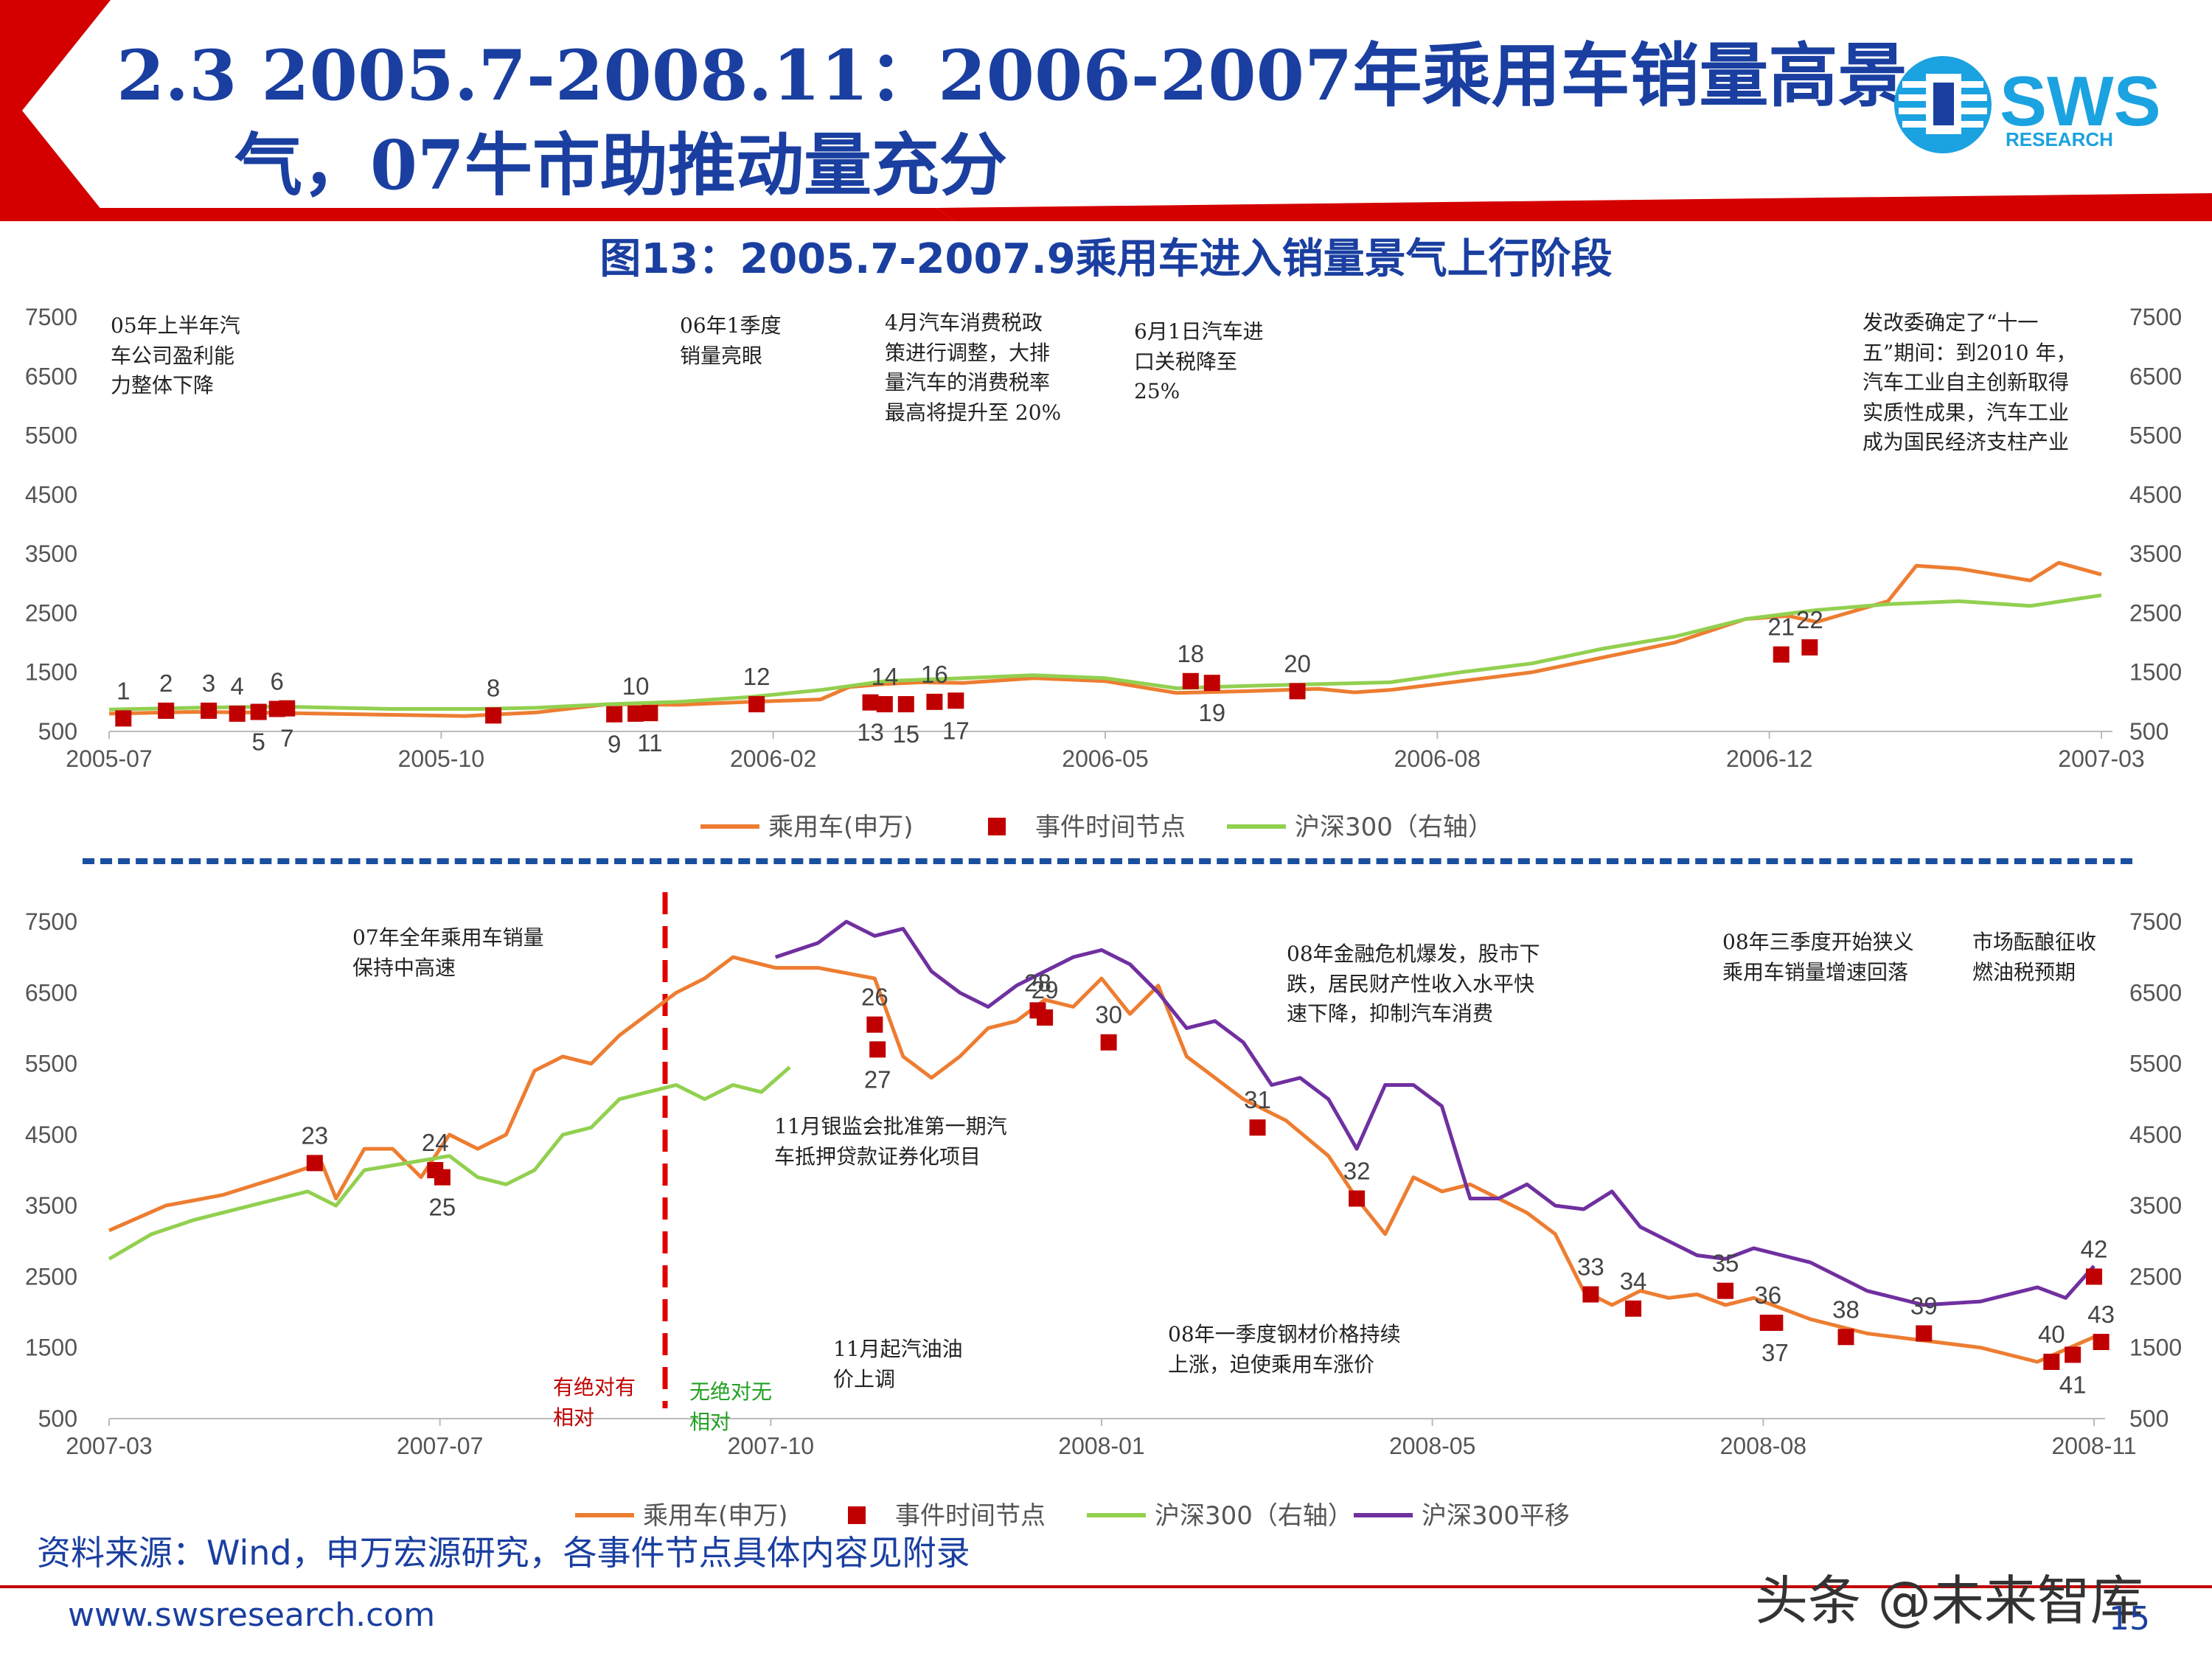 The image size is (2212, 1659). Describe the element at coordinates (890, 1141) in the screenshot. I see `annotation-securitization: 11月银监会批准第一期汽 车抵押贷款证券化项目` at that location.